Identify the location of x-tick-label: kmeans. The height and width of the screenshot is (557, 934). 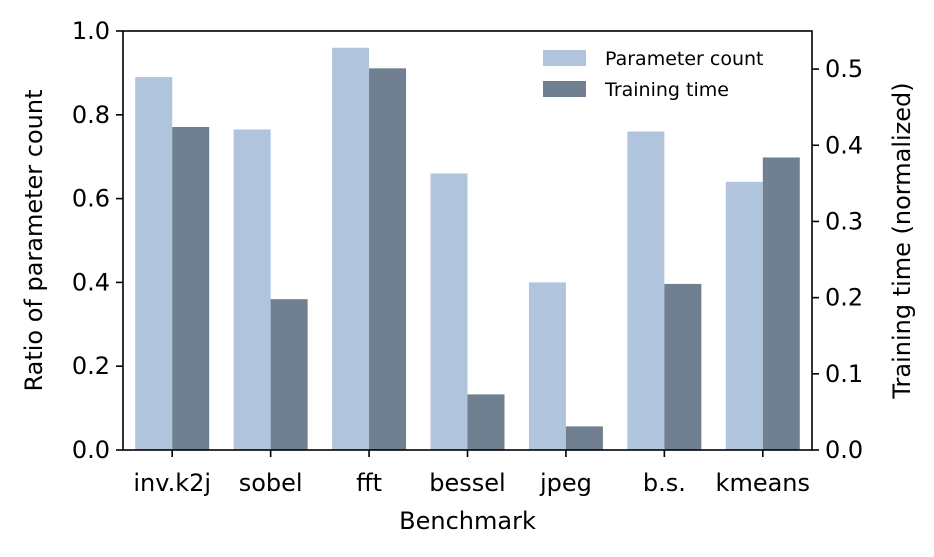
(763, 483).